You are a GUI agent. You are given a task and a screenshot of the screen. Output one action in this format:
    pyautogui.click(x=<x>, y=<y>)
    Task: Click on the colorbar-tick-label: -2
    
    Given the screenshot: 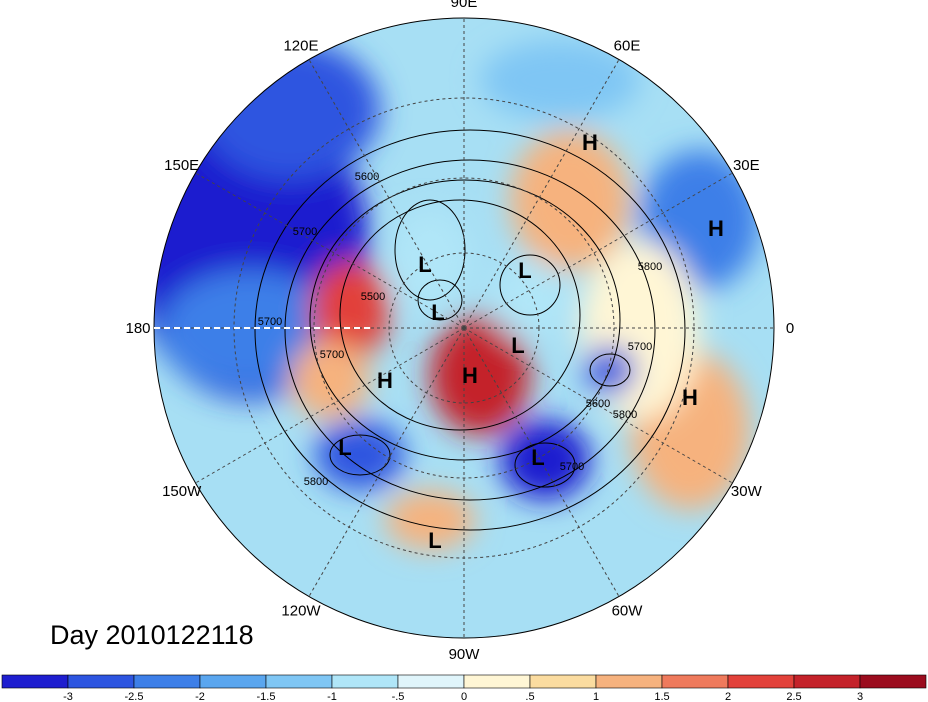 What is the action you would take?
    pyautogui.click(x=200, y=696)
    